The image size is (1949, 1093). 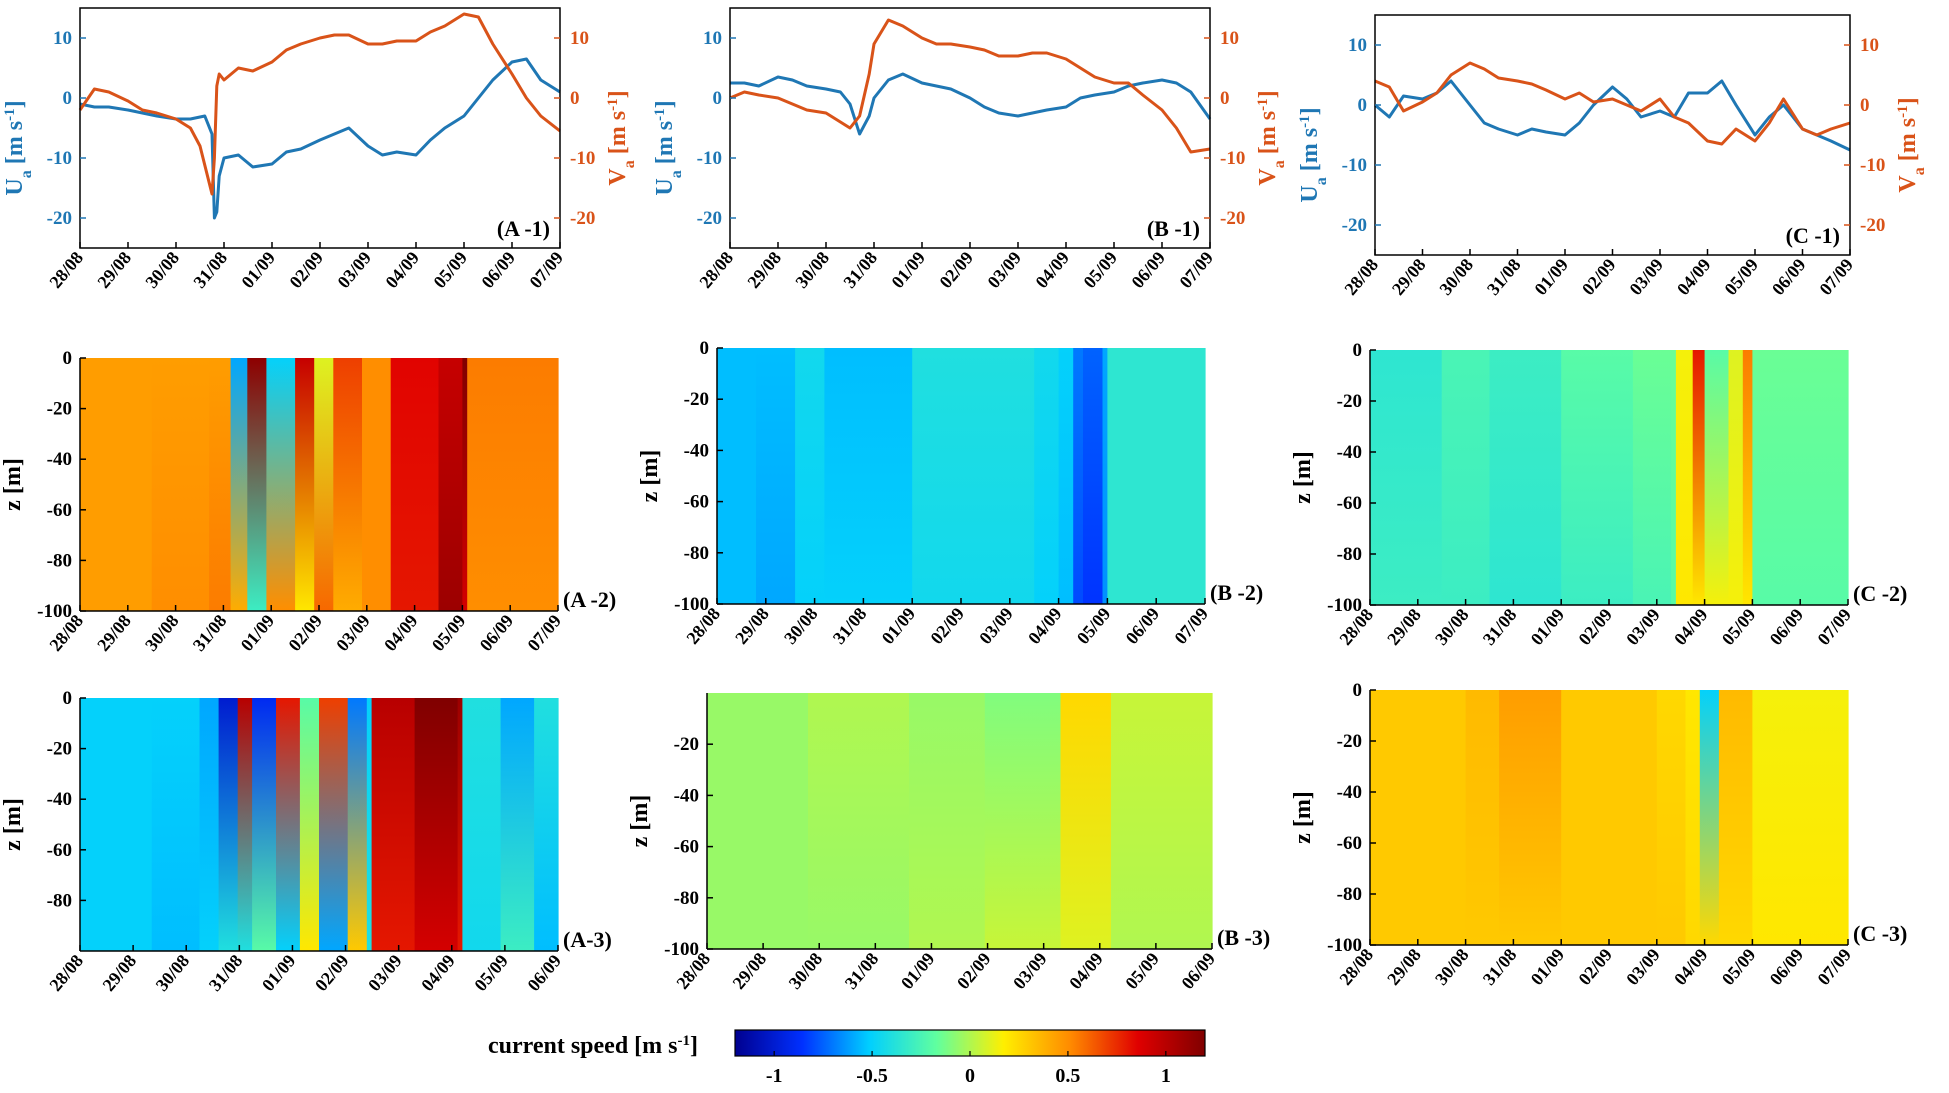 What do you see at coordinates (582, 158) in the screenshot?
I see `y-right-tick-label: -10` at bounding box center [582, 158].